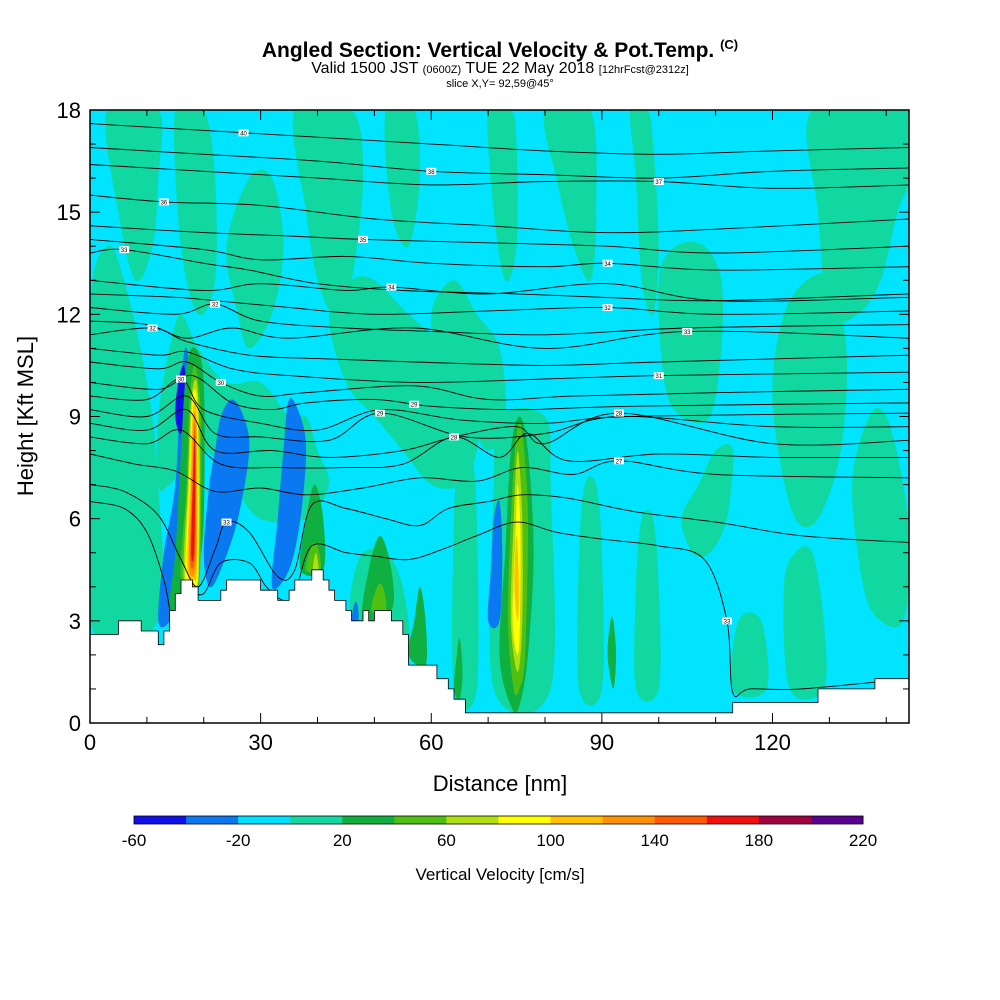 The image size is (1000, 1000). I want to click on x-tick-label-1: 30, so click(260, 742).